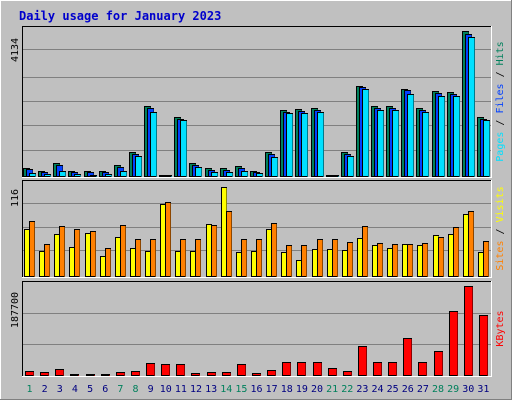 This screenshot has width=512, height=400. Describe the element at coordinates (45, 389) in the screenshot. I see `x-tick-label-day-2: 2` at that location.